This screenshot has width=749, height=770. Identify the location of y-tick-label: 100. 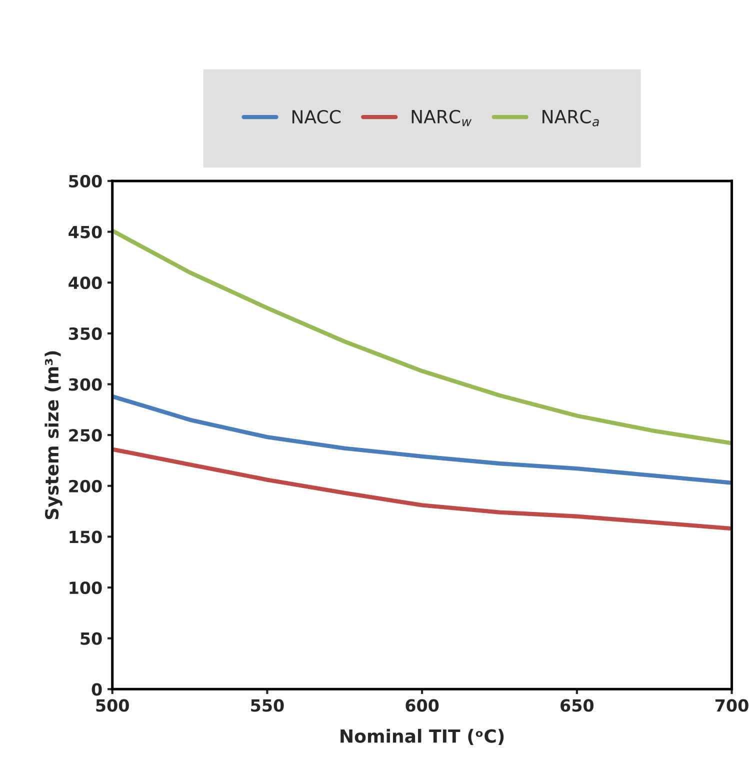
(86, 587).